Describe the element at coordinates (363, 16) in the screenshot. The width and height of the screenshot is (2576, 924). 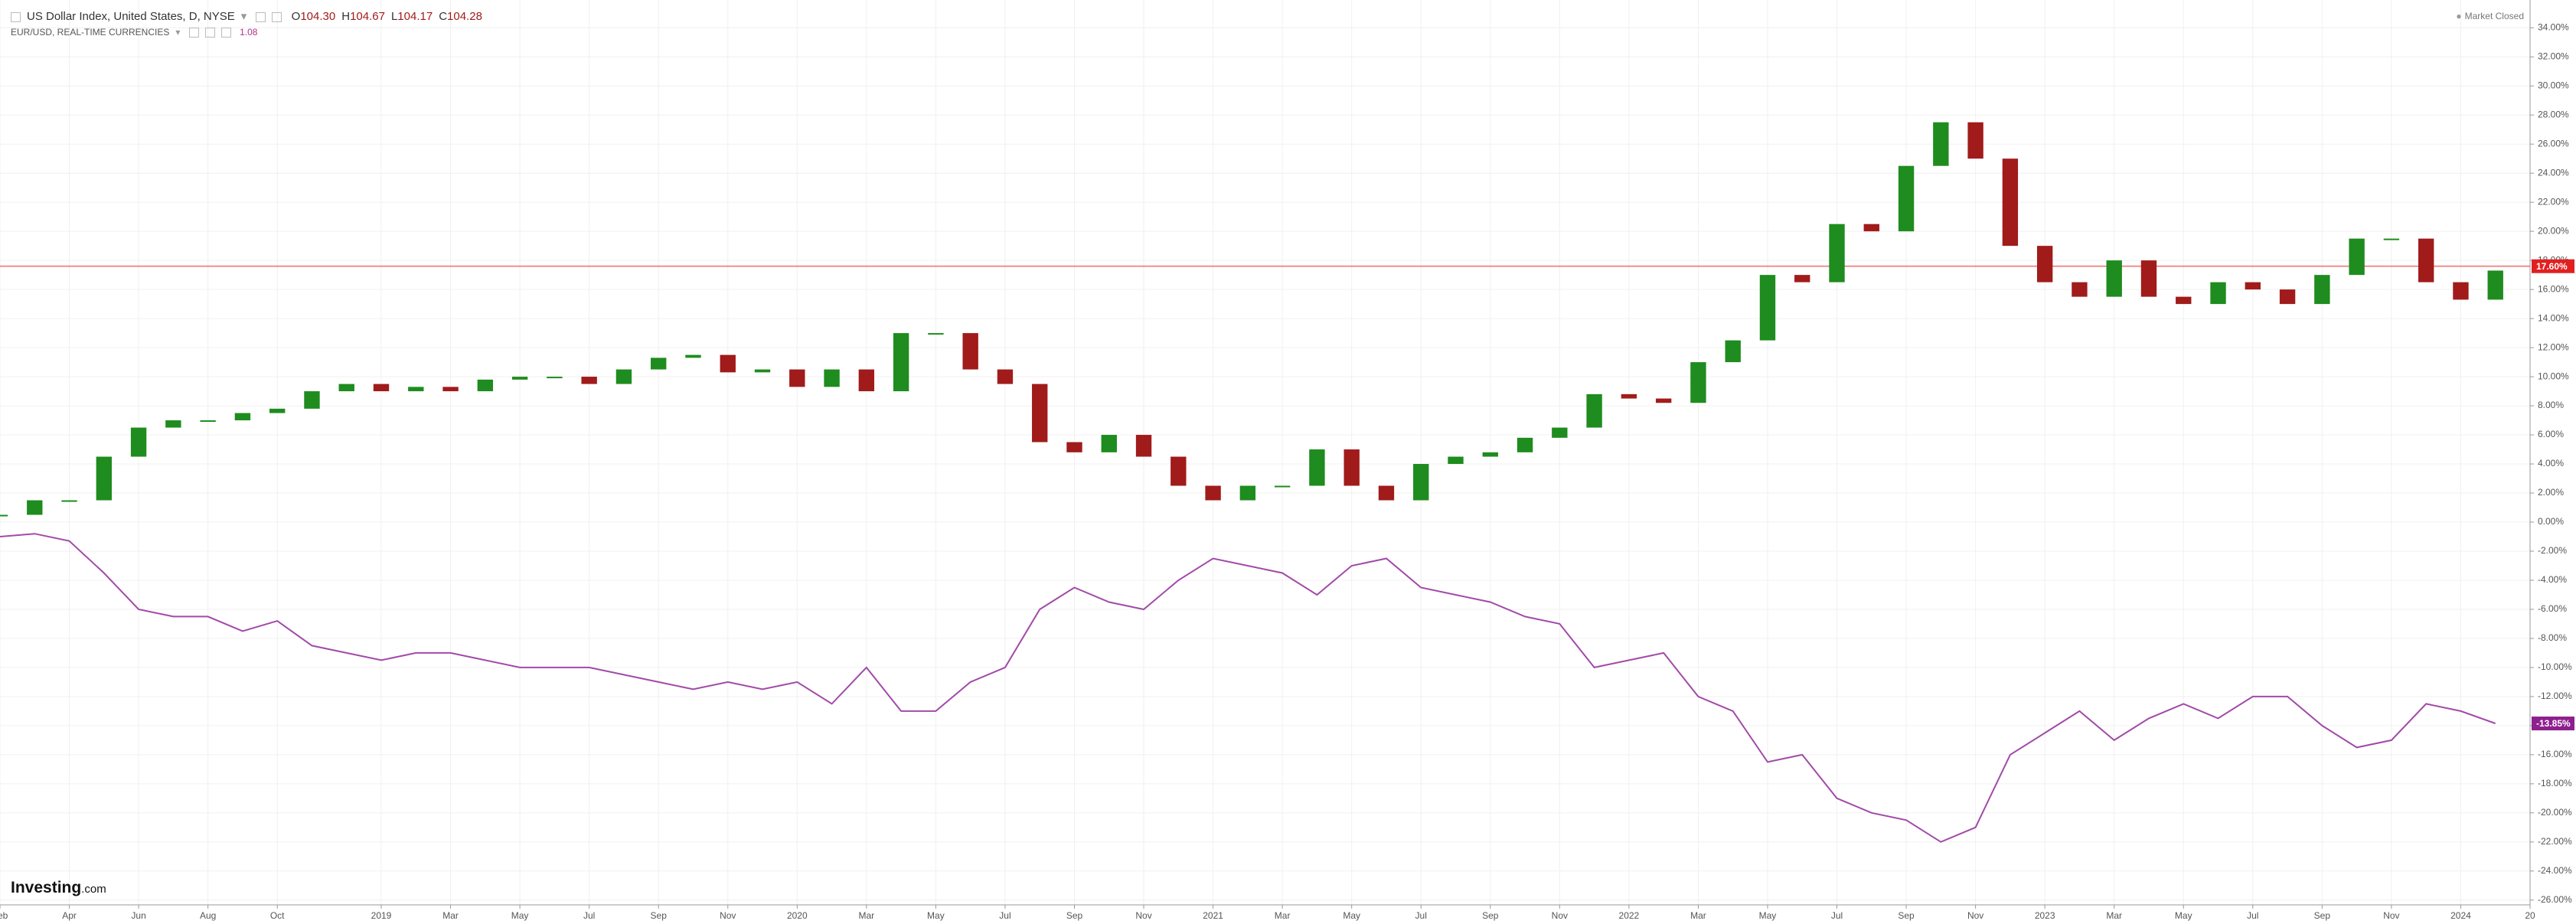
I see `ohlc-item: H104.67` at that location.